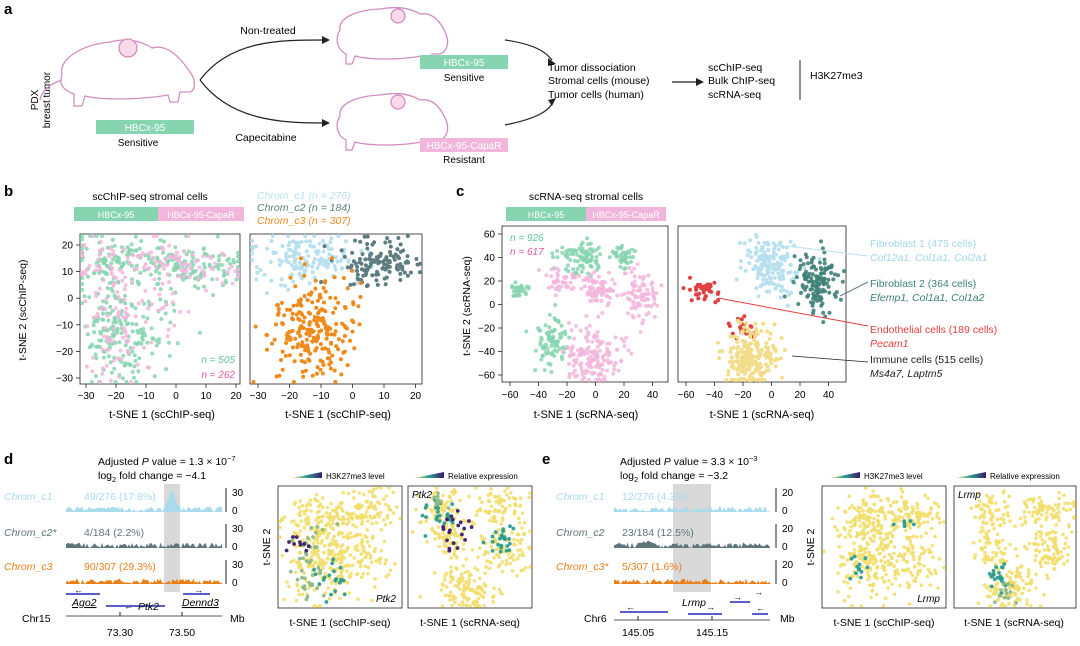  I want to click on d-rna-scatter, so click(471, 547).